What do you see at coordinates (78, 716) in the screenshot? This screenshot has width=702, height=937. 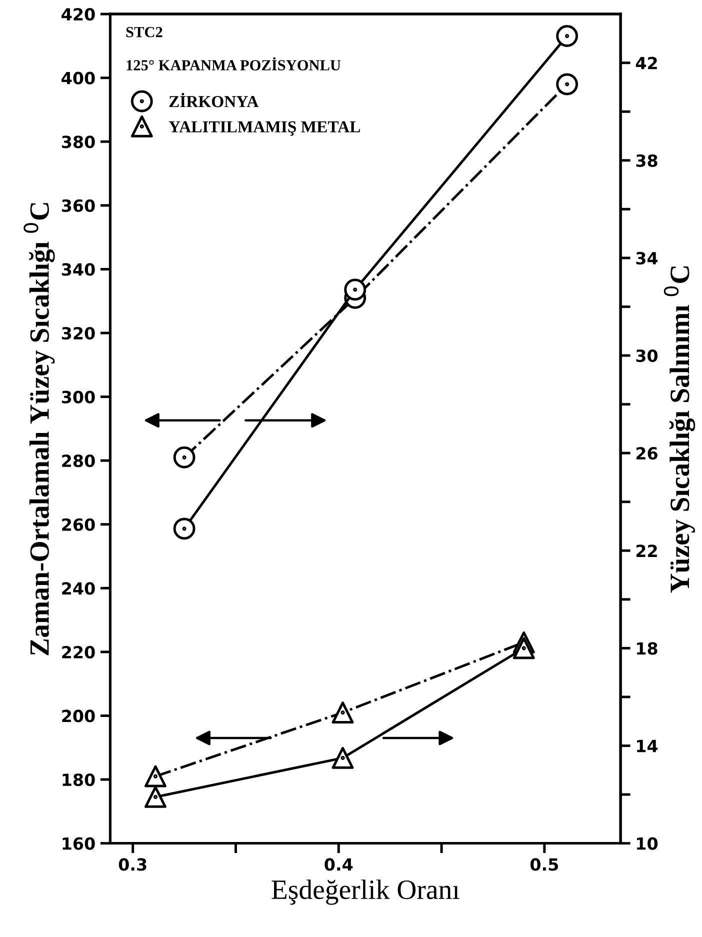 I see `y-tick-label: 200` at bounding box center [78, 716].